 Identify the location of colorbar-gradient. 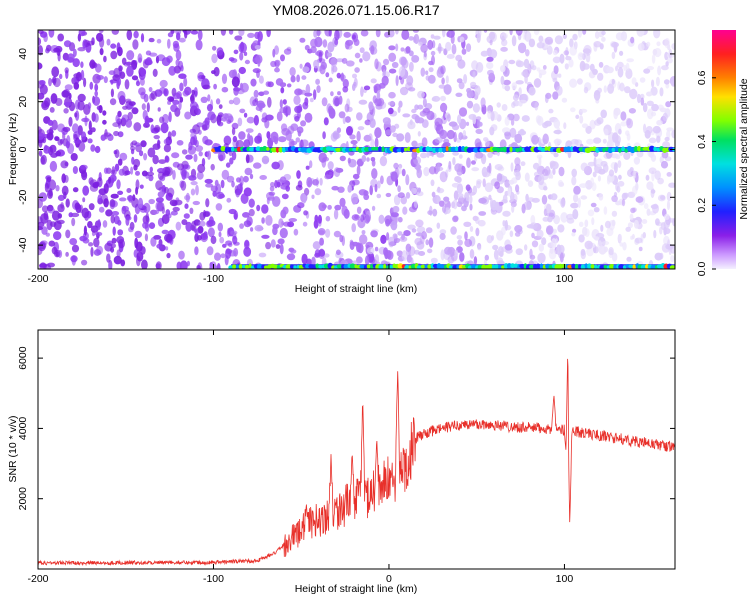
(724, 149).